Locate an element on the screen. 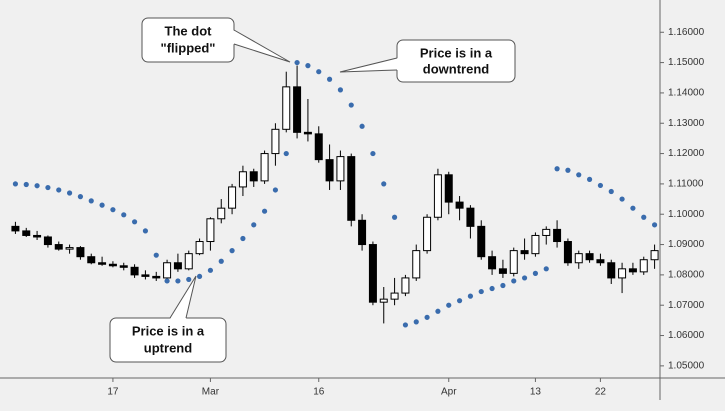 The image size is (725, 411). x-tick-label: 16 is located at coordinates (319, 392).